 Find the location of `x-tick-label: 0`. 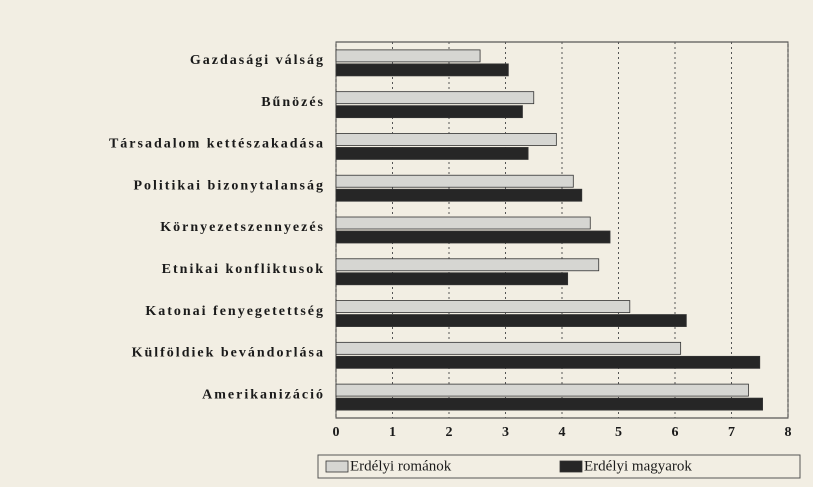

x-tick-label: 0 is located at coordinates (336, 432).